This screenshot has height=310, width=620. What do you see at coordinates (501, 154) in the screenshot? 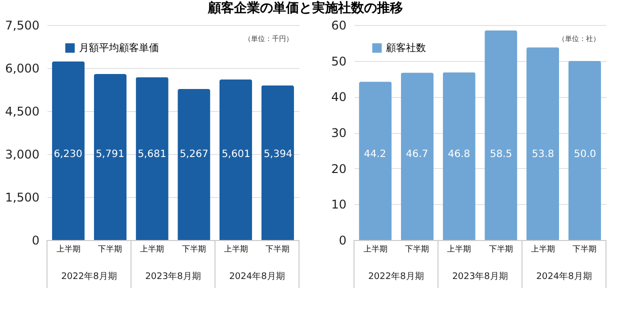
I see `text: 58.5` at bounding box center [501, 154].